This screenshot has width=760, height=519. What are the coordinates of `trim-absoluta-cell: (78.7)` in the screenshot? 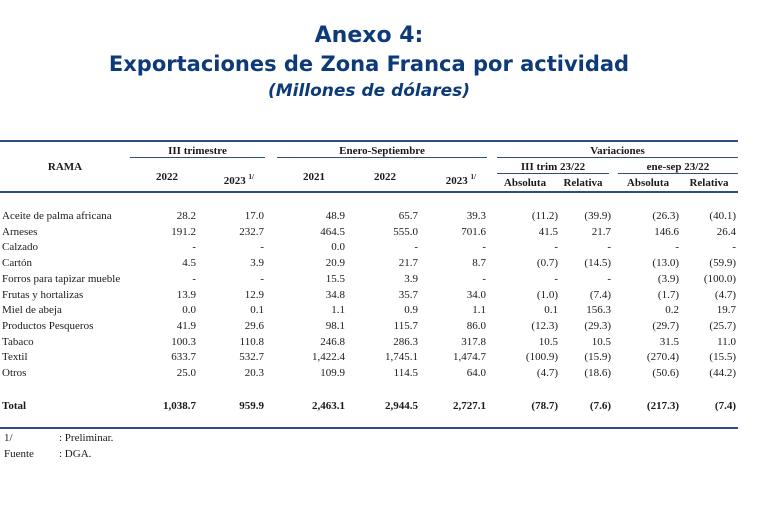 It's located at (544, 406).